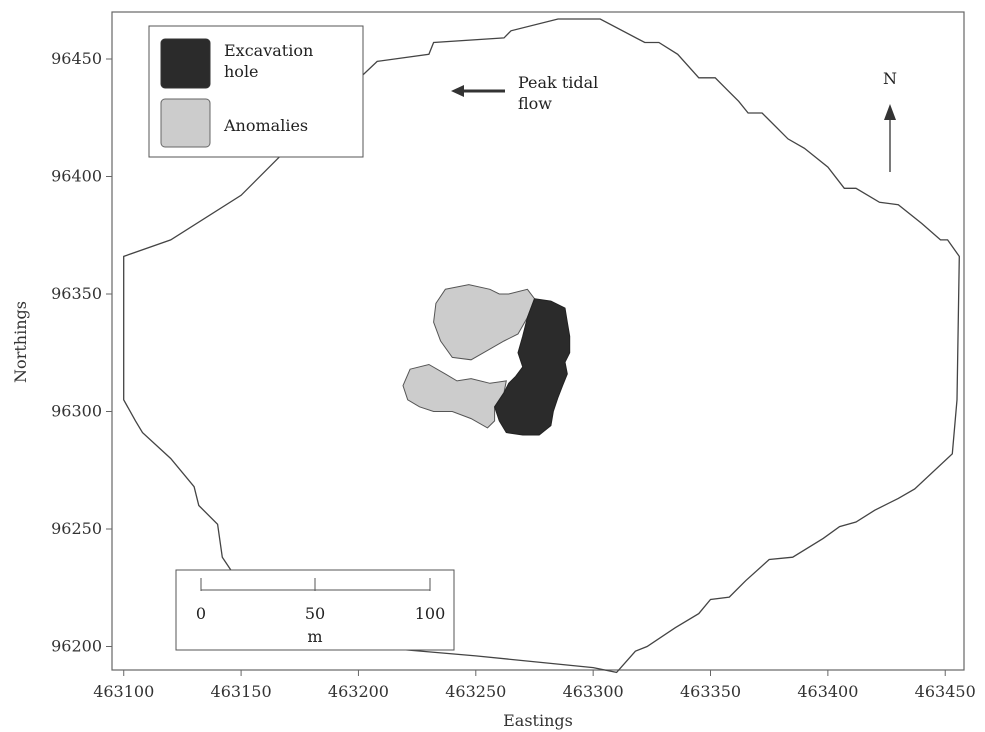 This screenshot has height=732, width=985. Describe the element at coordinates (76, 646) in the screenshot. I see `y-tick-label: 96200` at that location.